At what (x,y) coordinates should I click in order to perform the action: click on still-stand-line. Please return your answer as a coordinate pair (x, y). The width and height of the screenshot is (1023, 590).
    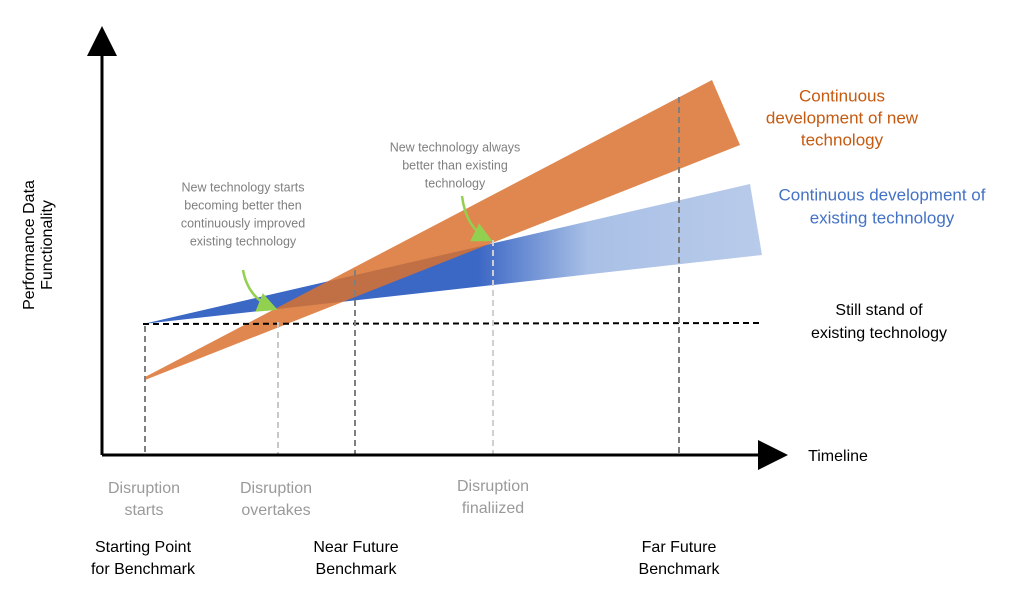
    Looking at the image, I should click on (452, 323).